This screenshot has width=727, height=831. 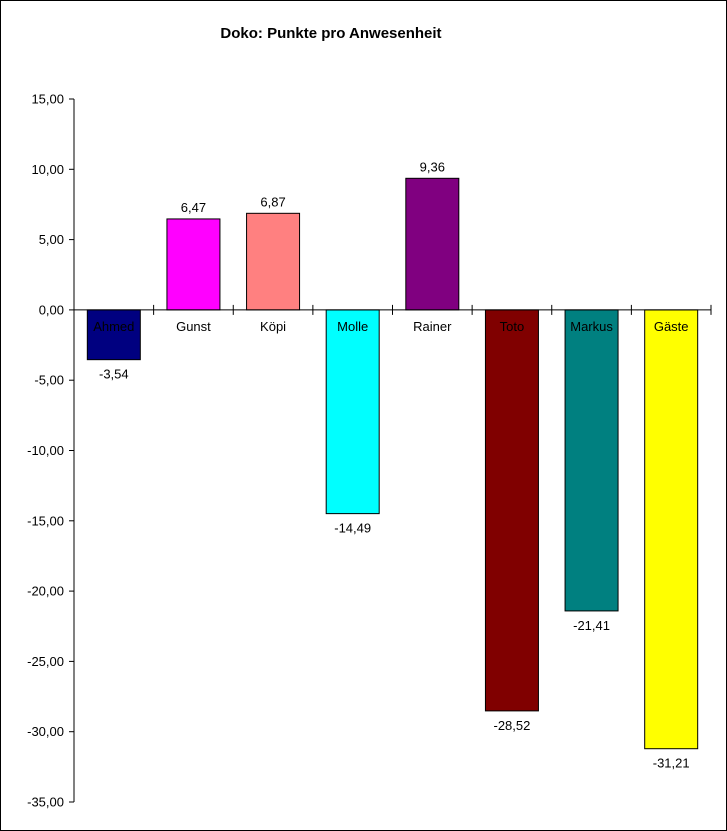 What do you see at coordinates (51, 309) in the screenshot?
I see `y-tick-label: 0,00` at bounding box center [51, 309].